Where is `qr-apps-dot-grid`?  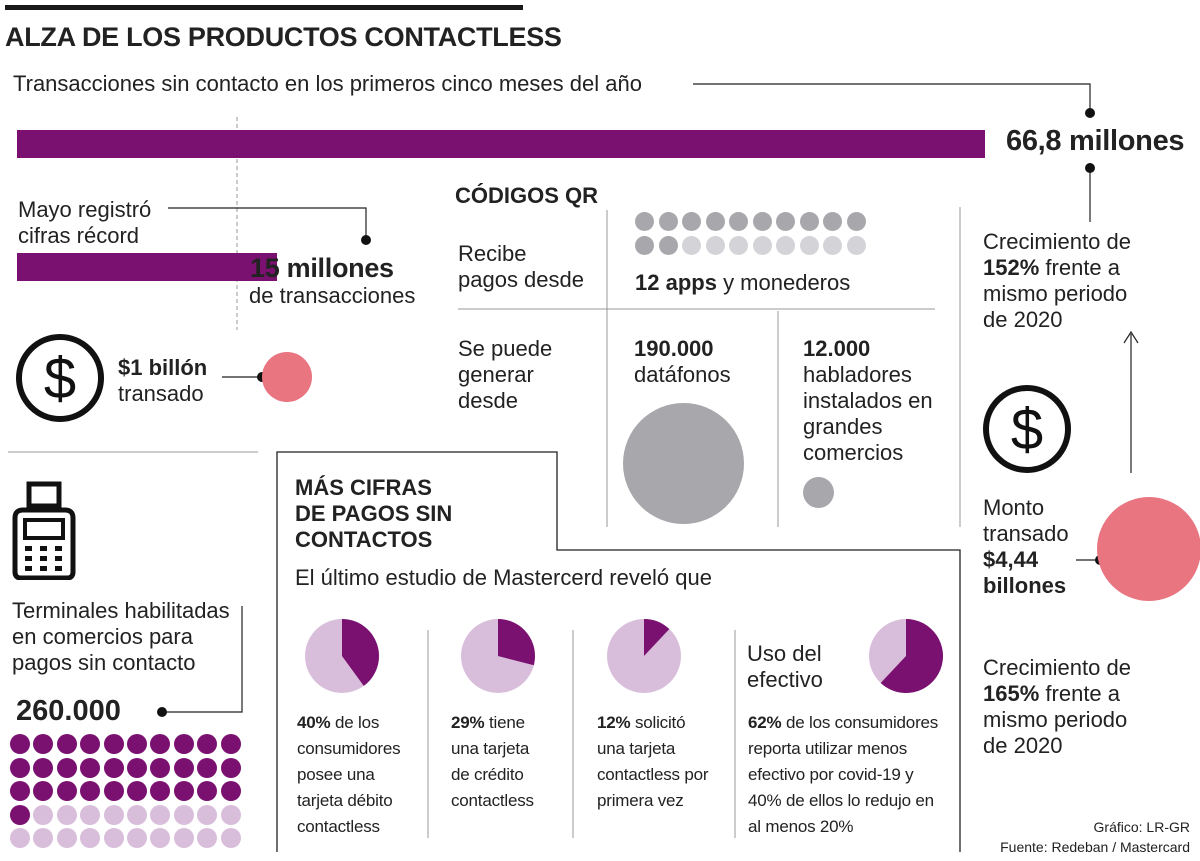 qr-apps-dot-grid is located at coordinates (755, 237).